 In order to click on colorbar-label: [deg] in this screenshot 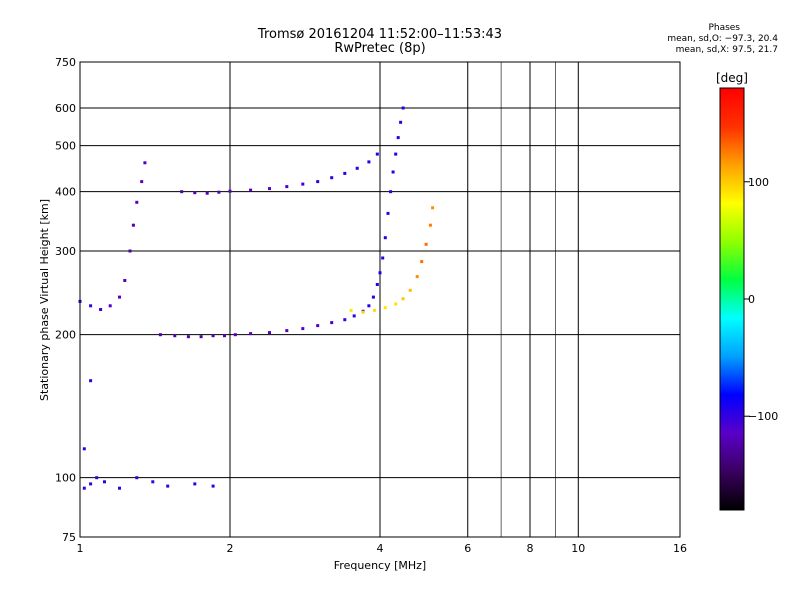, I will do `click(732, 78)`.